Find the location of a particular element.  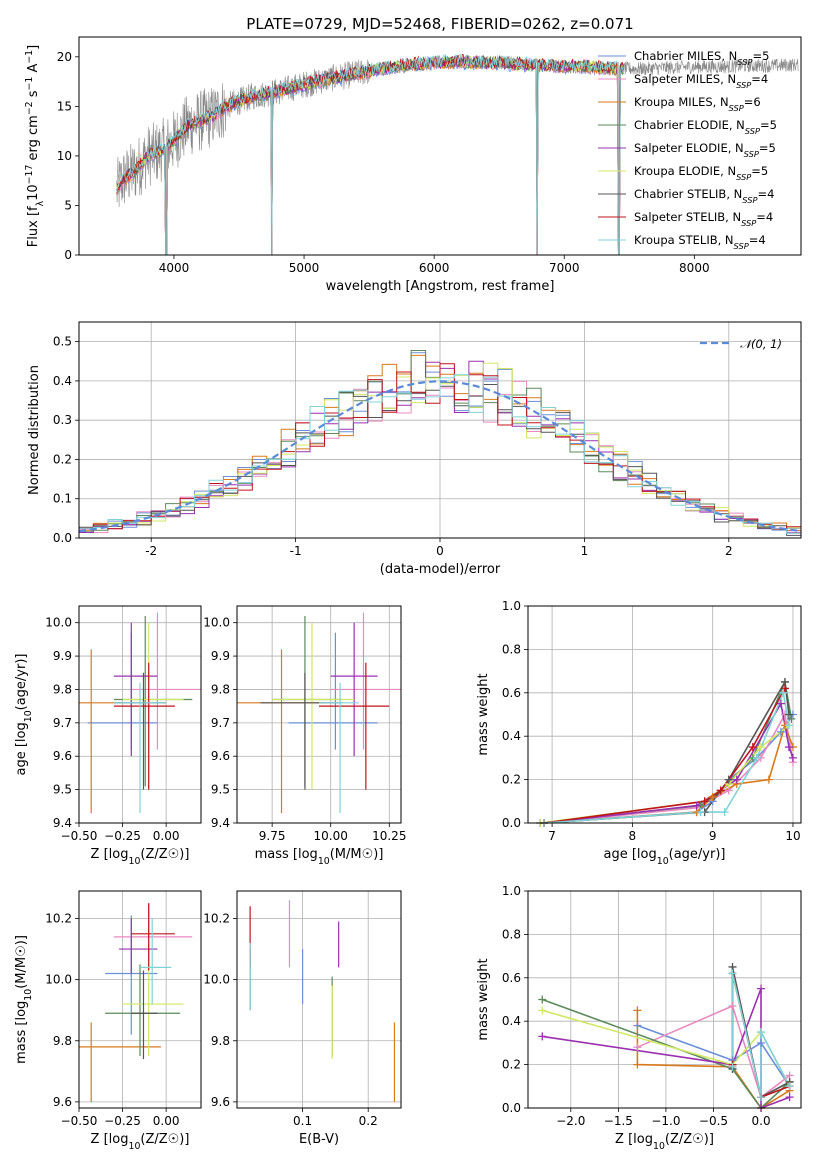

y-tick-label: 9.4 is located at coordinates (220, 823).